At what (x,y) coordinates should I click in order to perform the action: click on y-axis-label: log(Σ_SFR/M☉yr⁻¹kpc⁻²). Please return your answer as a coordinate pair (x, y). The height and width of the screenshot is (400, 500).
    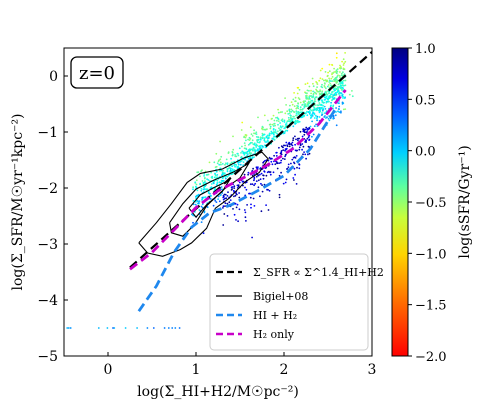
    Looking at the image, I should click on (18, 201).